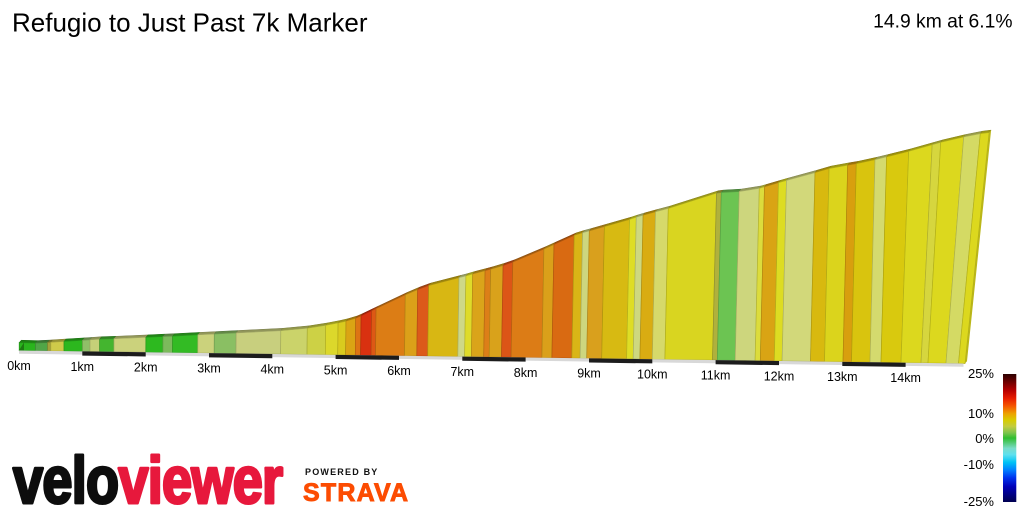 This screenshot has width=1024, height=512. I want to click on svg-text: 13km, so click(842, 377).